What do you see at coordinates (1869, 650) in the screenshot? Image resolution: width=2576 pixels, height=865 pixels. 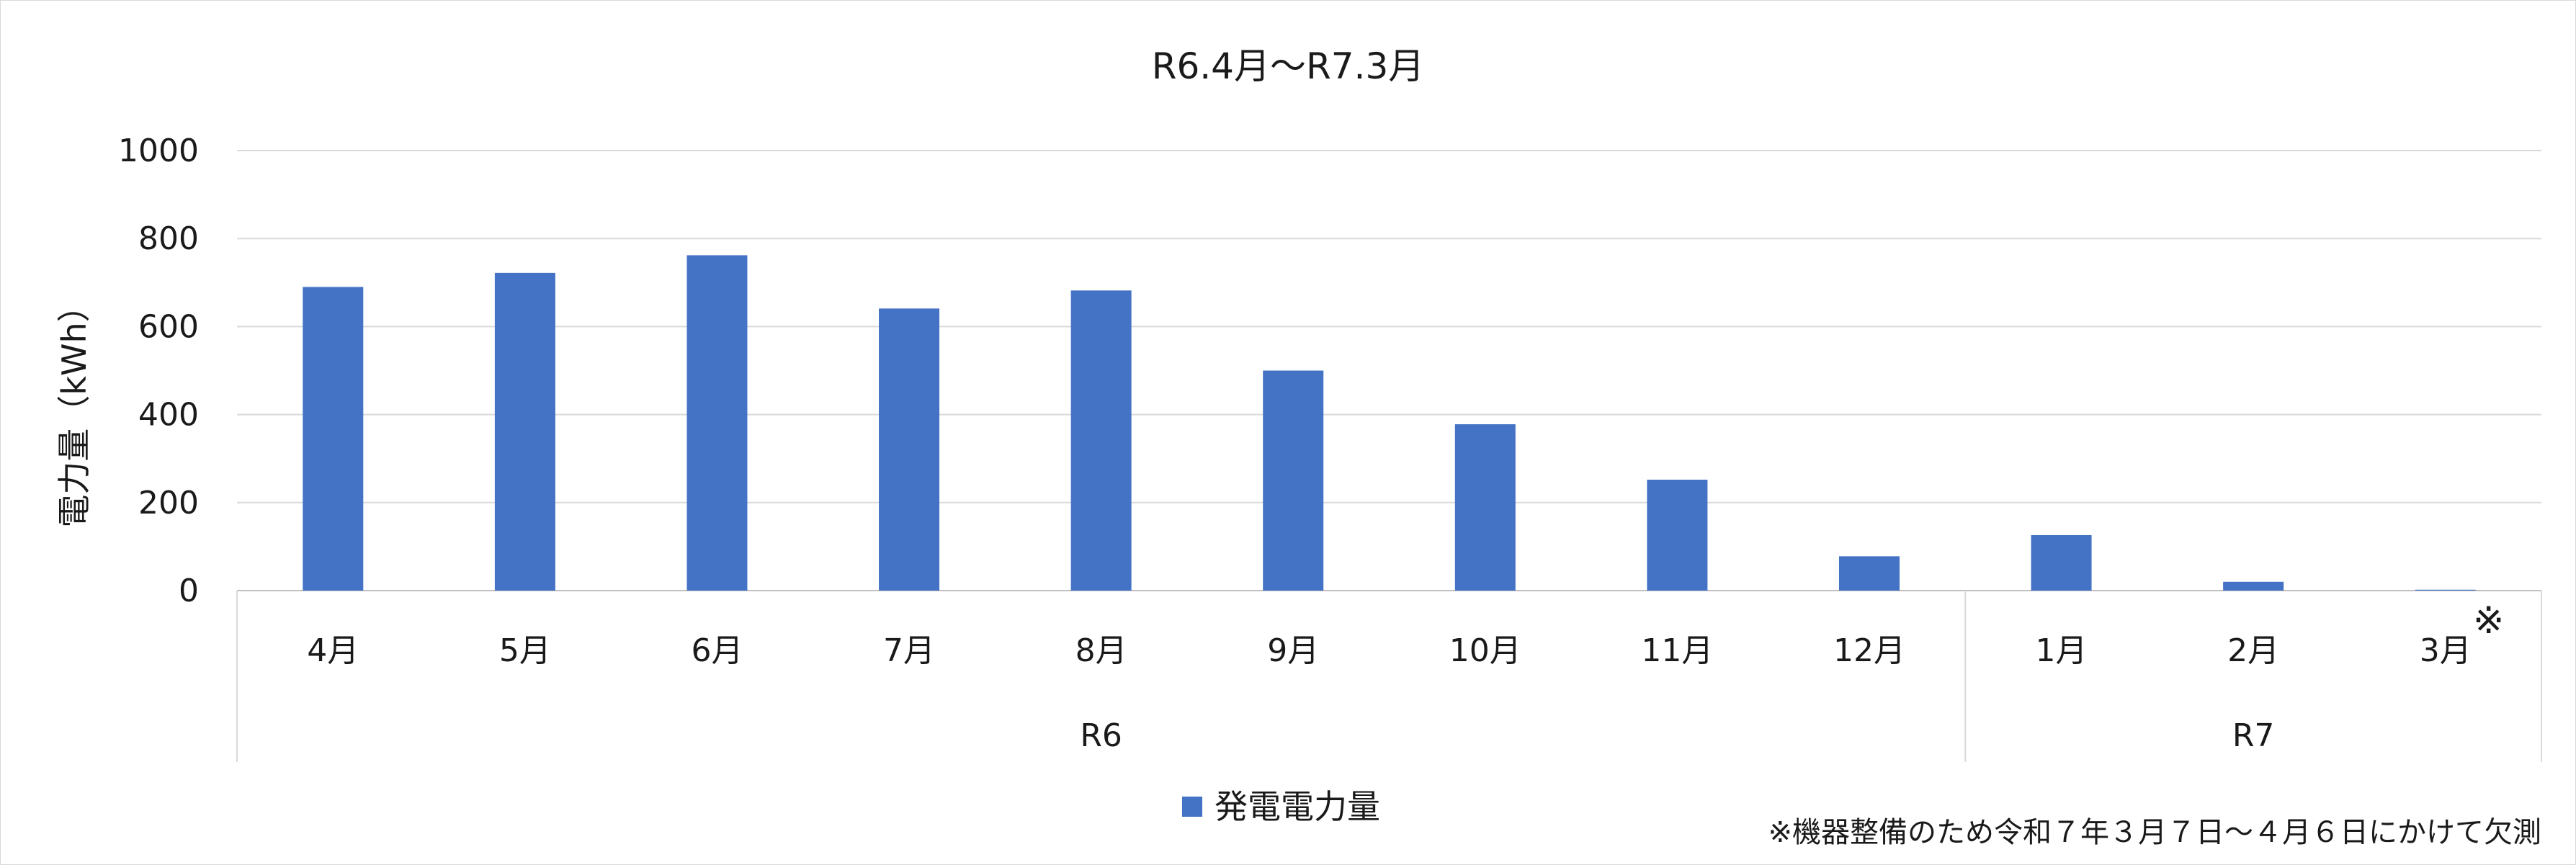 I see `category-label: 12月` at bounding box center [1869, 650].